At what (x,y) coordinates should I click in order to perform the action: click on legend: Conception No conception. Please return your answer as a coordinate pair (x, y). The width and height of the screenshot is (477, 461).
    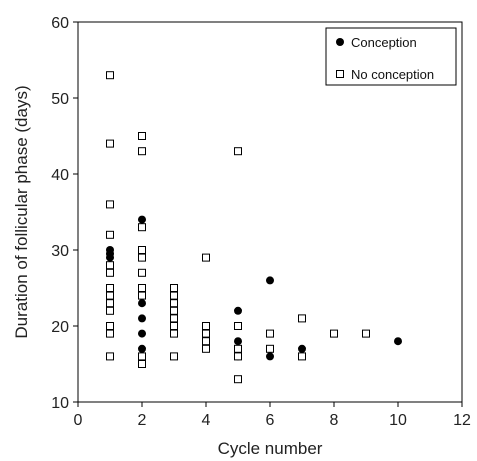
    Looking at the image, I should click on (391, 56).